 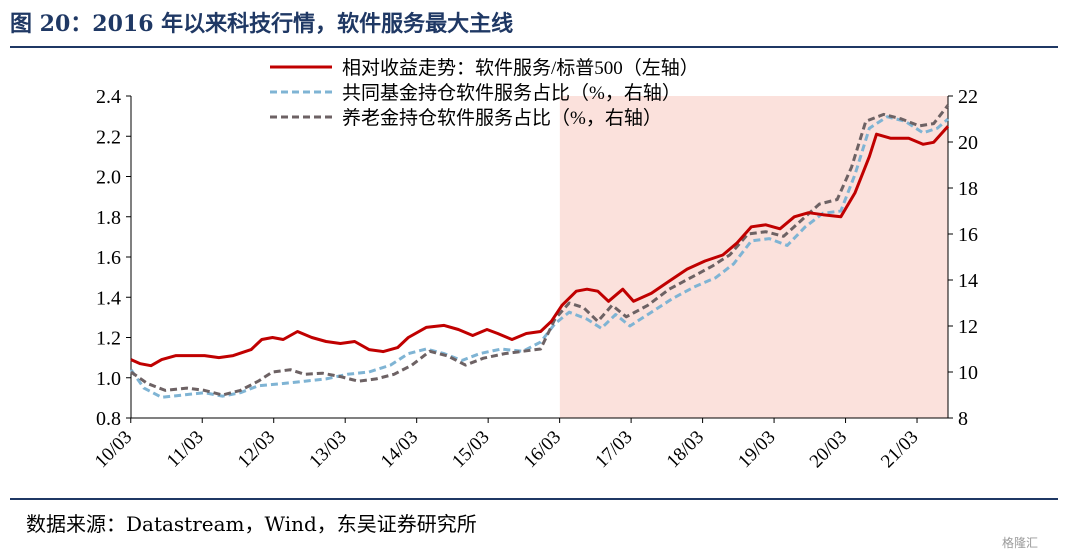 I want to click on x-tick-label: 13/03, so click(x=327, y=449).